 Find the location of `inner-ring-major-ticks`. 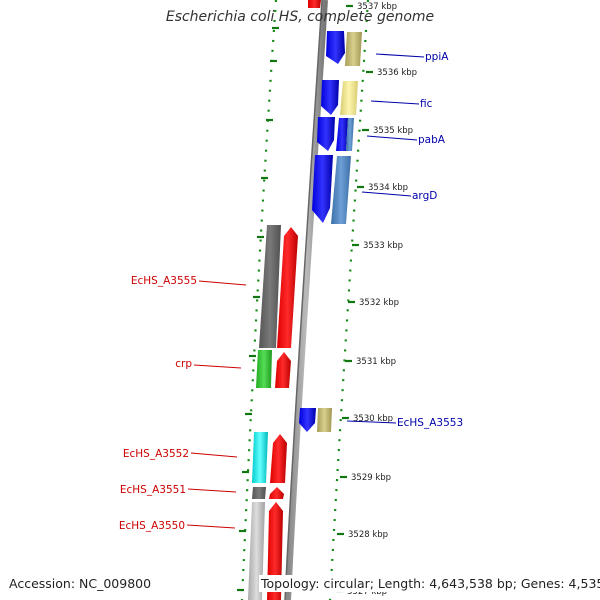

inner-ring-major-ticks is located at coordinates (258, 309).